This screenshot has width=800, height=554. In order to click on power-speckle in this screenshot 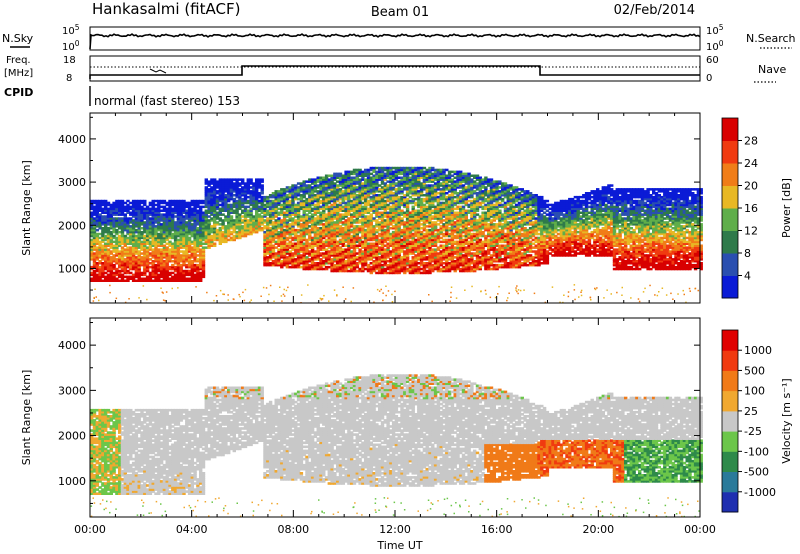, I will do `click(165, 300)`.